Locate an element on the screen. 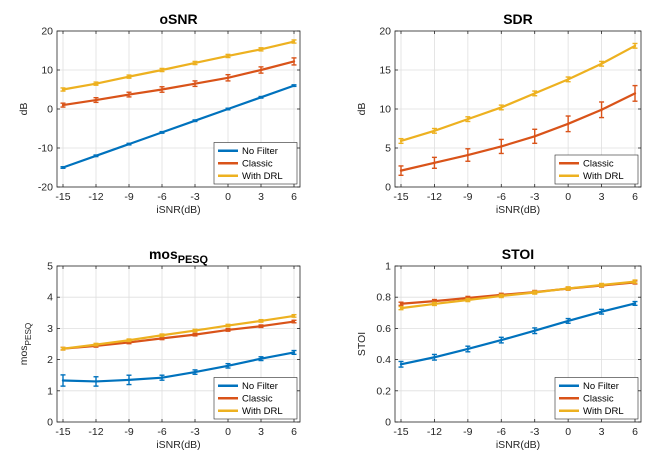 The image size is (663, 459). y-axis-label-main: mos is located at coordinates (24, 355).